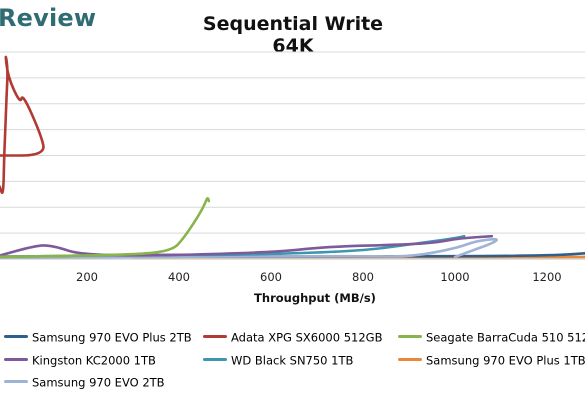 Image resolution: width=585 pixels, height=401 pixels. Describe the element at coordinates (505, 360) in the screenshot. I see `legend-label: Samsung 970 EVO Plus 1TB` at that location.